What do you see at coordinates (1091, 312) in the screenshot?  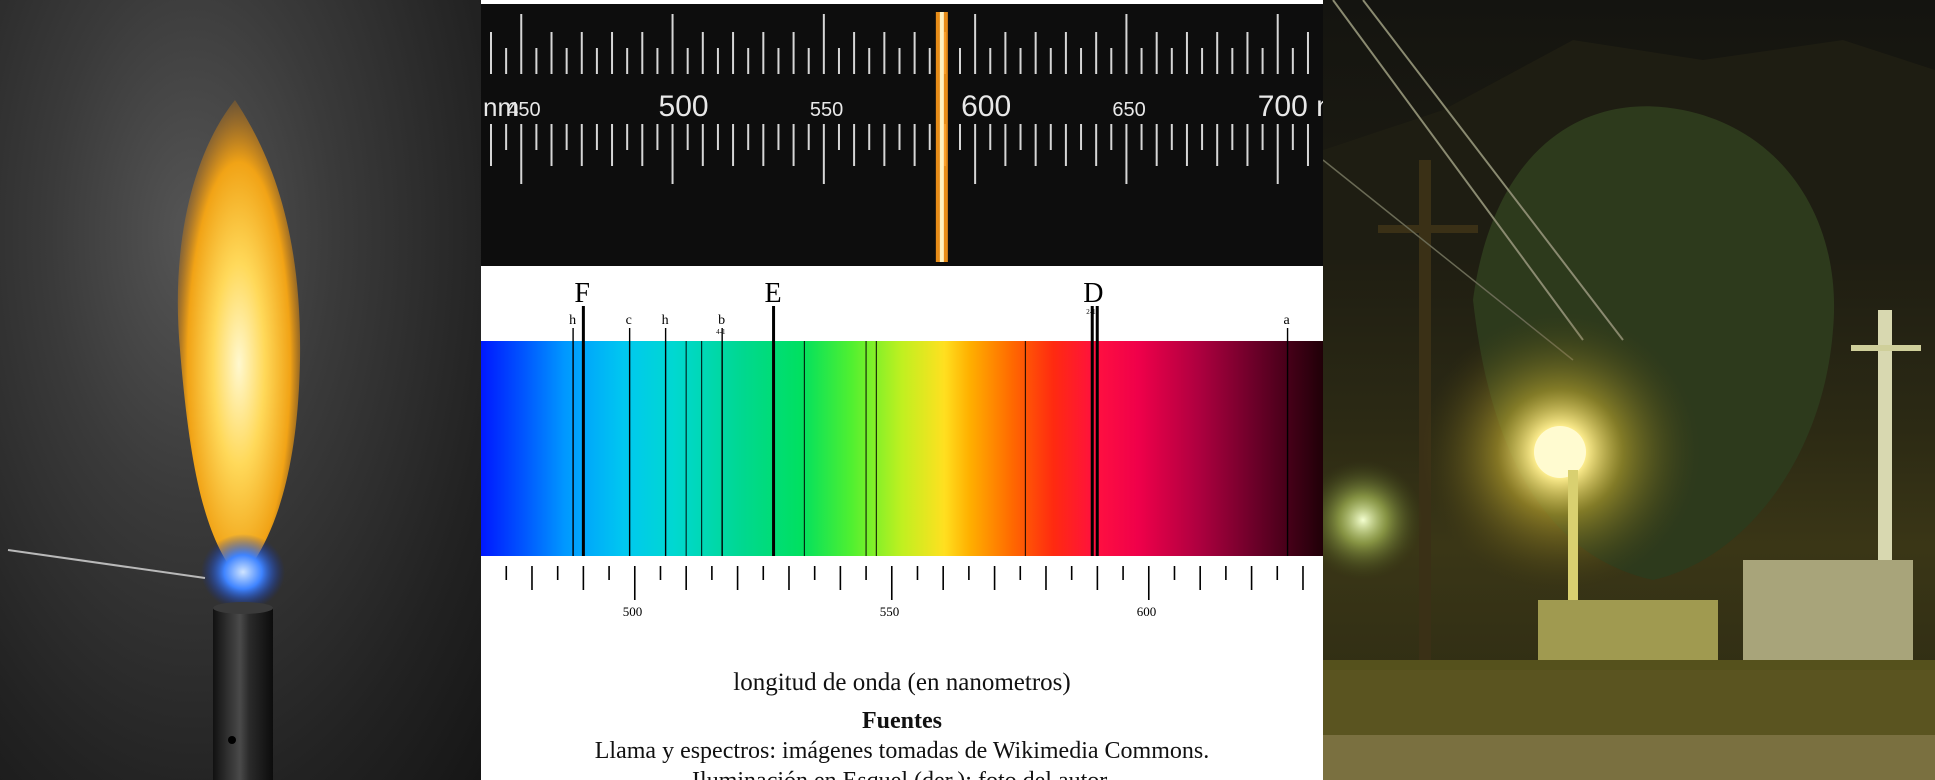 I see `fraunhofer-sublabel: 2-1` at bounding box center [1091, 312].